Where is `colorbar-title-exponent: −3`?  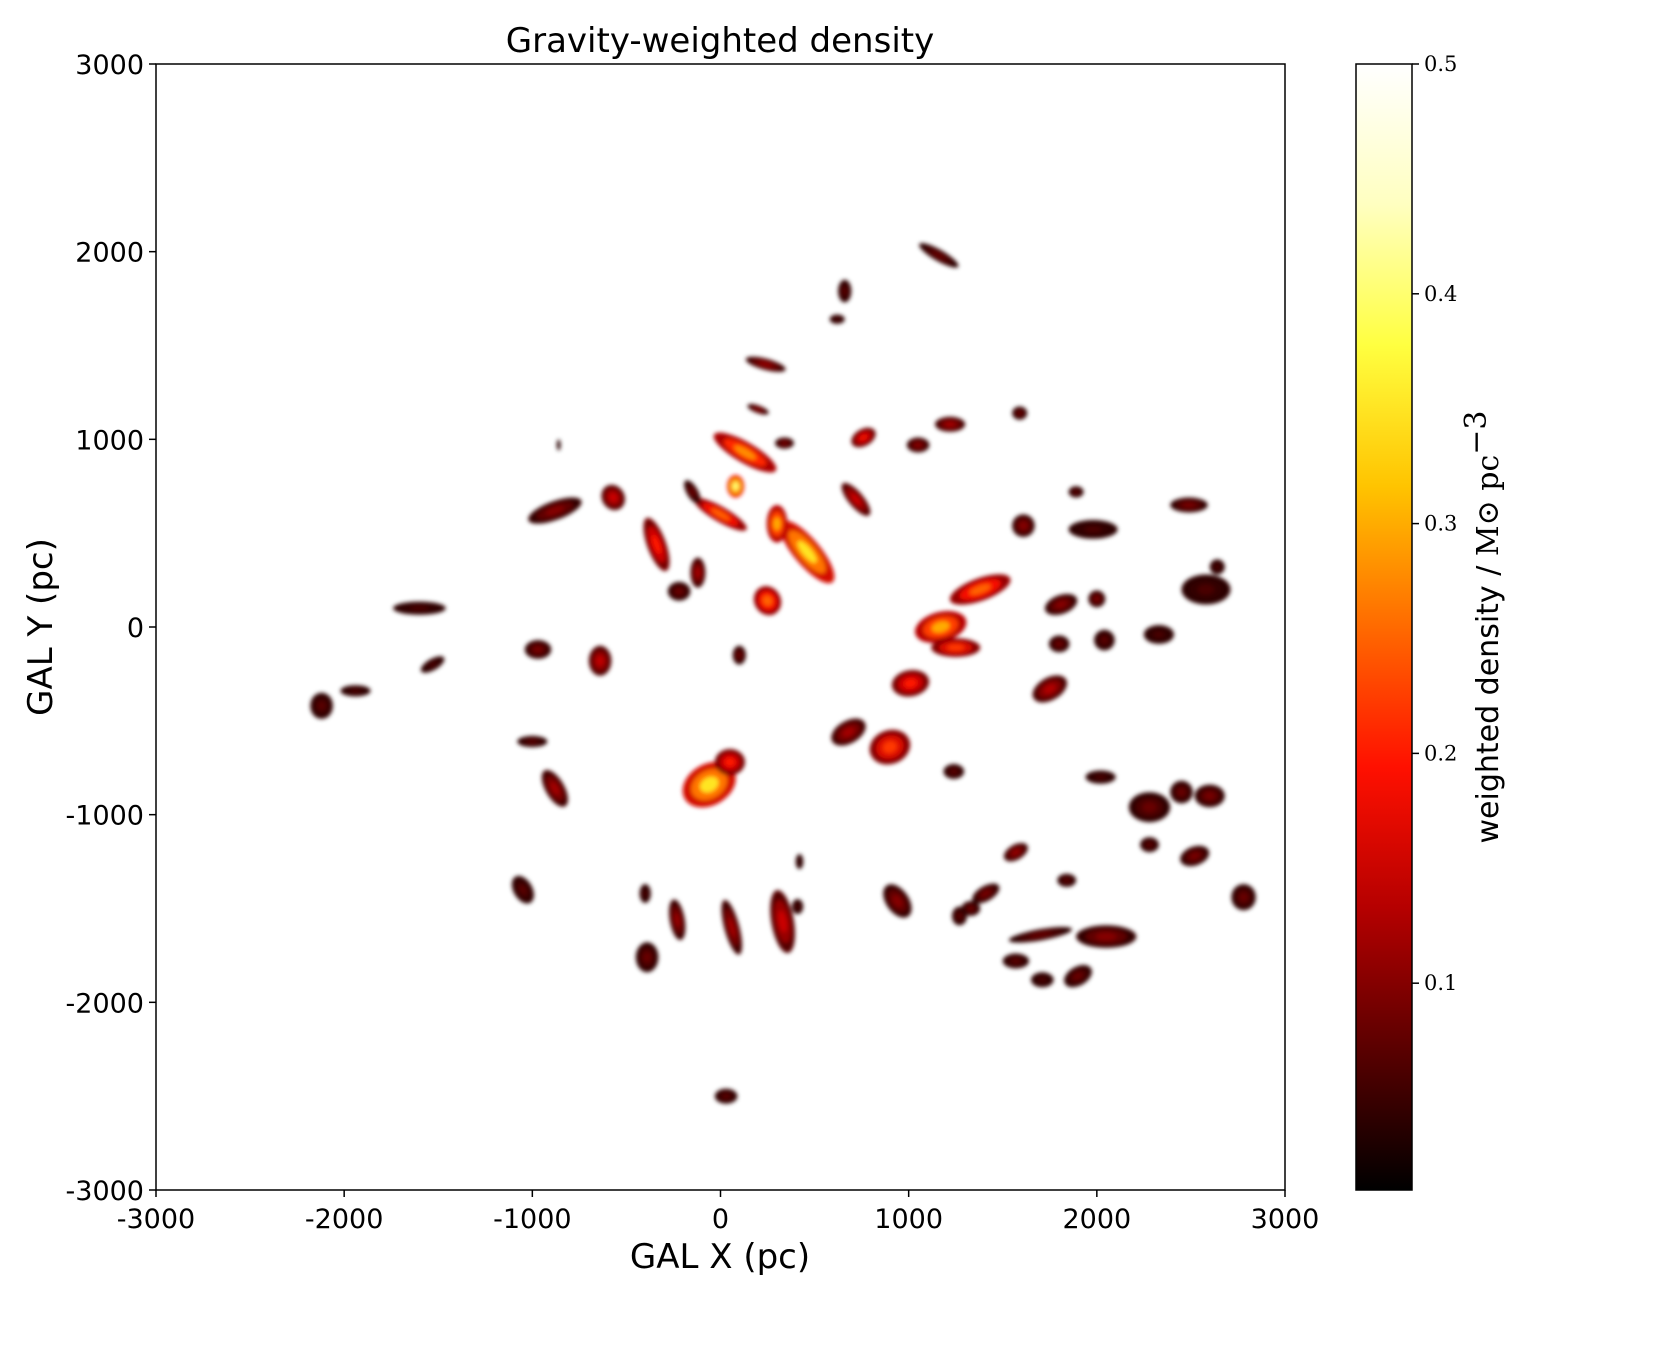 colorbar-title-exponent: −3 is located at coordinates (1476, 433).